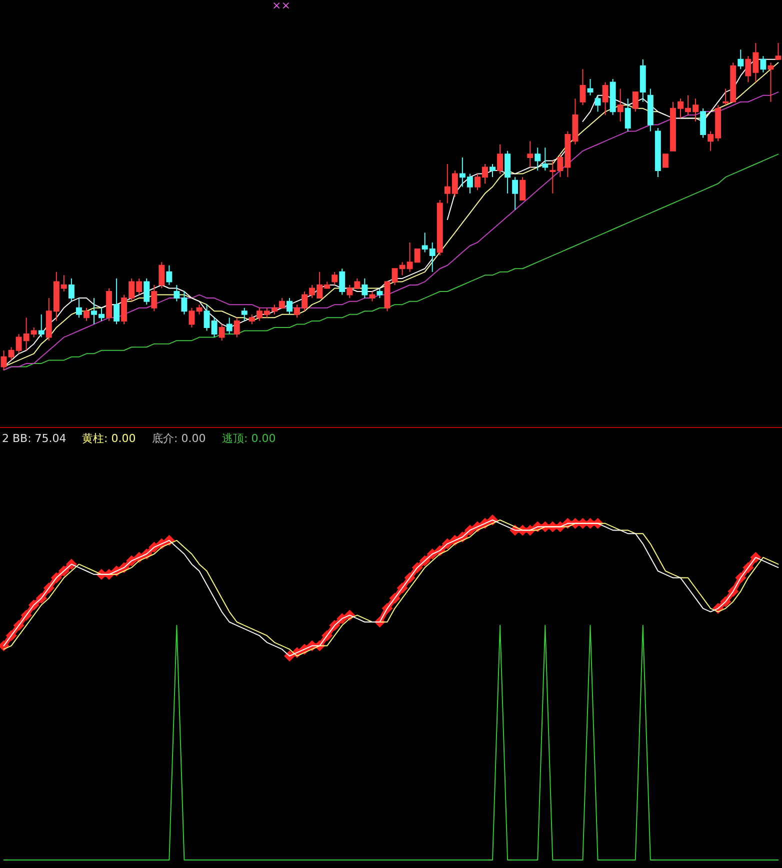  Describe the element at coordinates (109, 438) in the screenshot. I see `text: 黄柱: 0.00` at that location.